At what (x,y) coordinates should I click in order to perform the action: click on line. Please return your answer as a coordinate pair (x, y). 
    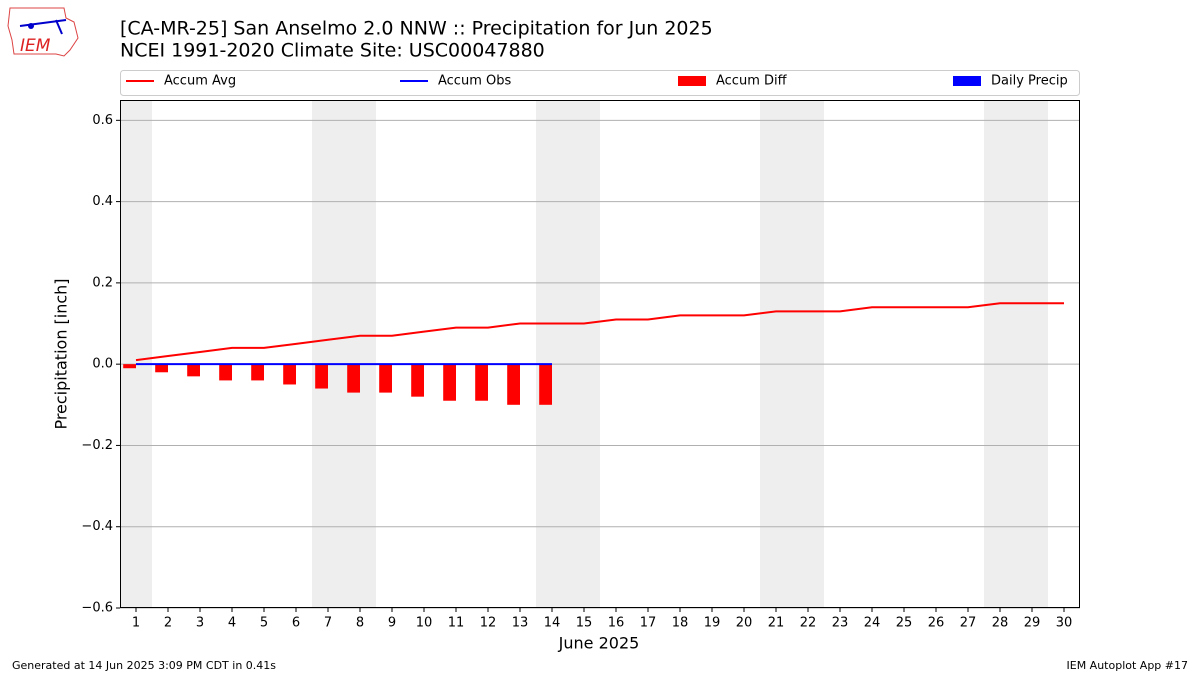
    Looking at the image, I should click on (599, 332).